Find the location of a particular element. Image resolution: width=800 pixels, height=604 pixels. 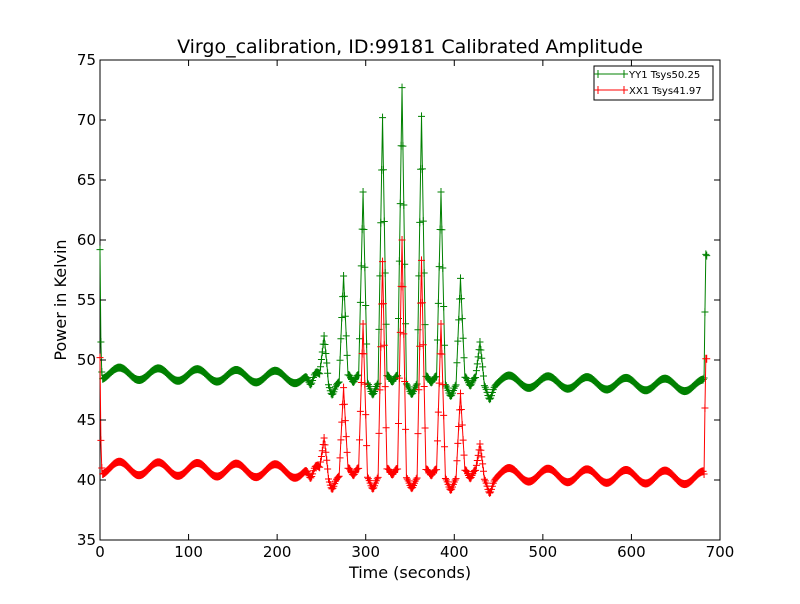

x-tick-label: 400 is located at coordinates (454, 552).